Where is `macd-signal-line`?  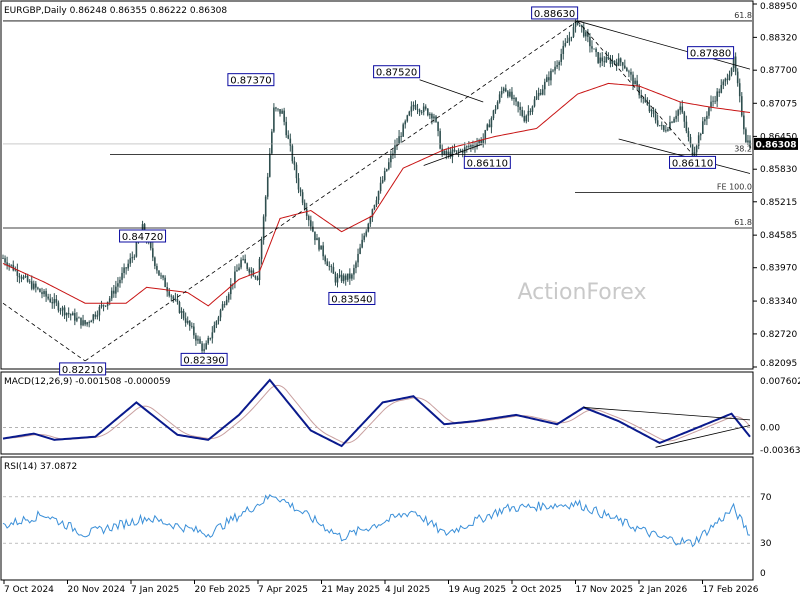
macd-signal-line is located at coordinates (376, 414).